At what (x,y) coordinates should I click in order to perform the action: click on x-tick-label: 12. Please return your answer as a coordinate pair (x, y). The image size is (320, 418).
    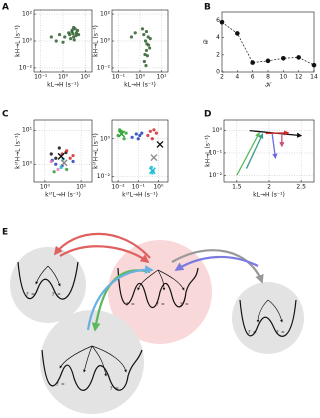
    Looking at the image, I should click on (299, 77).